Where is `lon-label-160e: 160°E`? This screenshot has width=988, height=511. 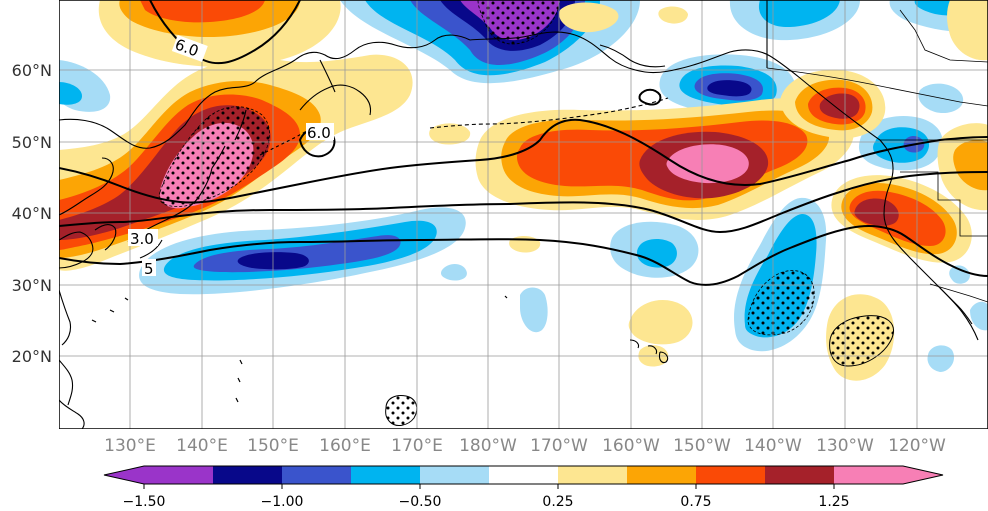
lon-label-160e: 160°E is located at coordinates (345, 446).